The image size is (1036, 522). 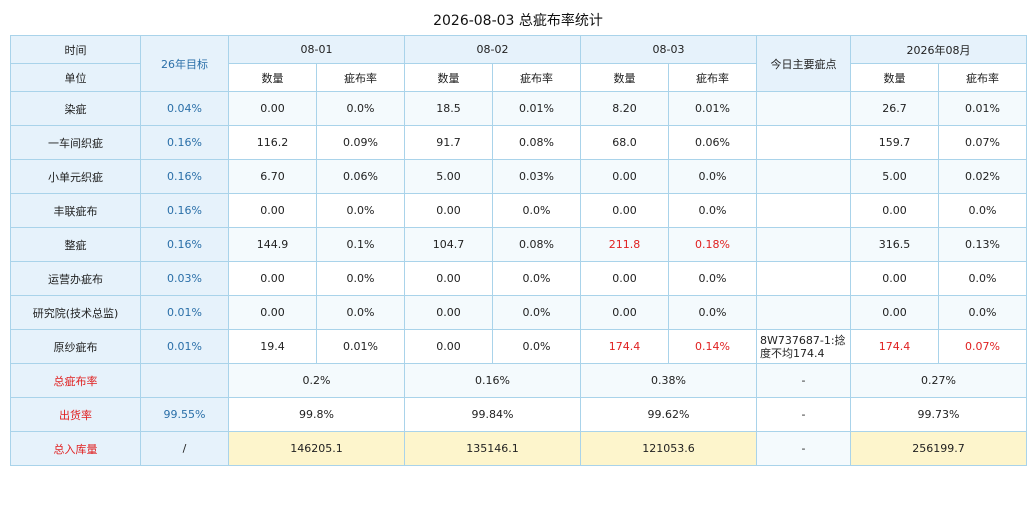 What do you see at coordinates (624, 244) in the screenshot?
I see `cell-qty-alert: 211.8` at bounding box center [624, 244].